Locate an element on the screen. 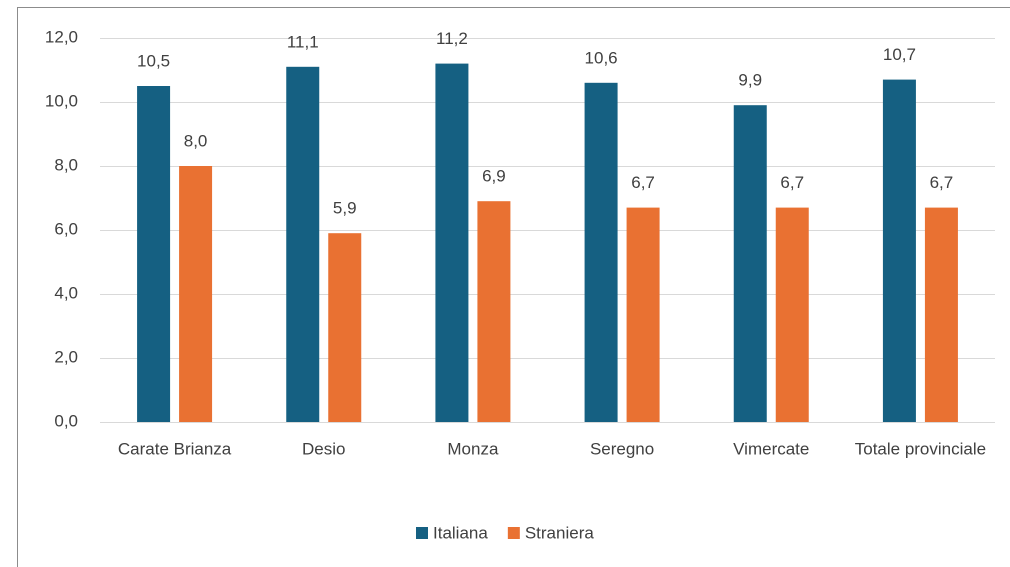 This screenshot has width=1010, height=567. y-tick-label: 0,0 is located at coordinates (66, 420).